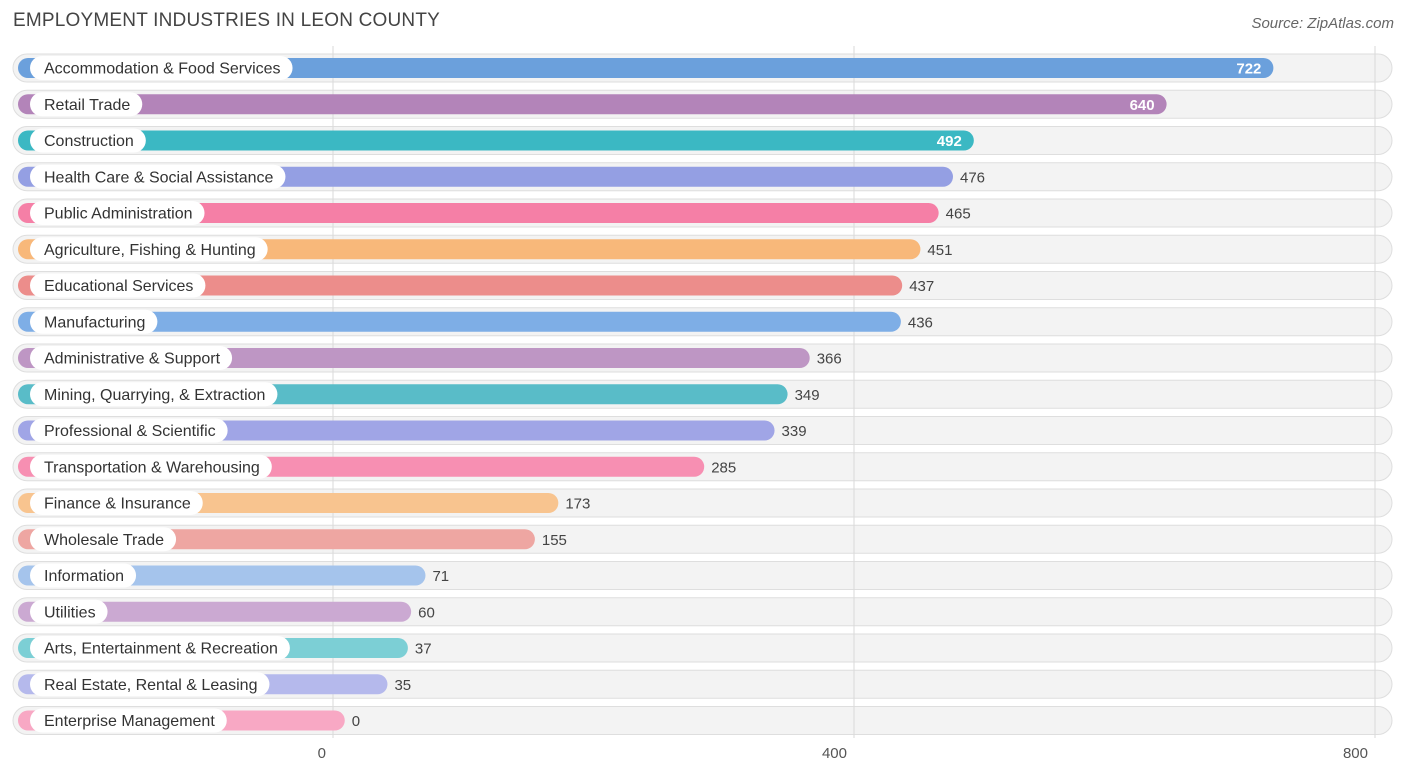  Describe the element at coordinates (794, 431) in the screenshot. I see `value-label: 339` at that location.